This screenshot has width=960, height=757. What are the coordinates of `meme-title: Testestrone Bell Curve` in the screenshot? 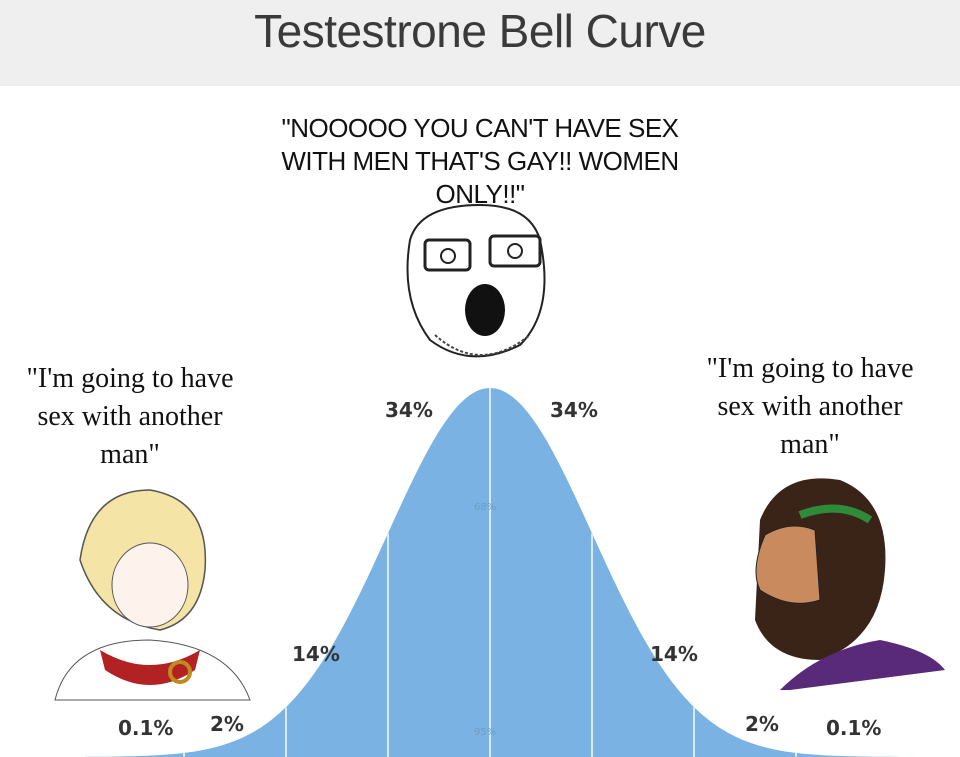 It's located at (480, 31).